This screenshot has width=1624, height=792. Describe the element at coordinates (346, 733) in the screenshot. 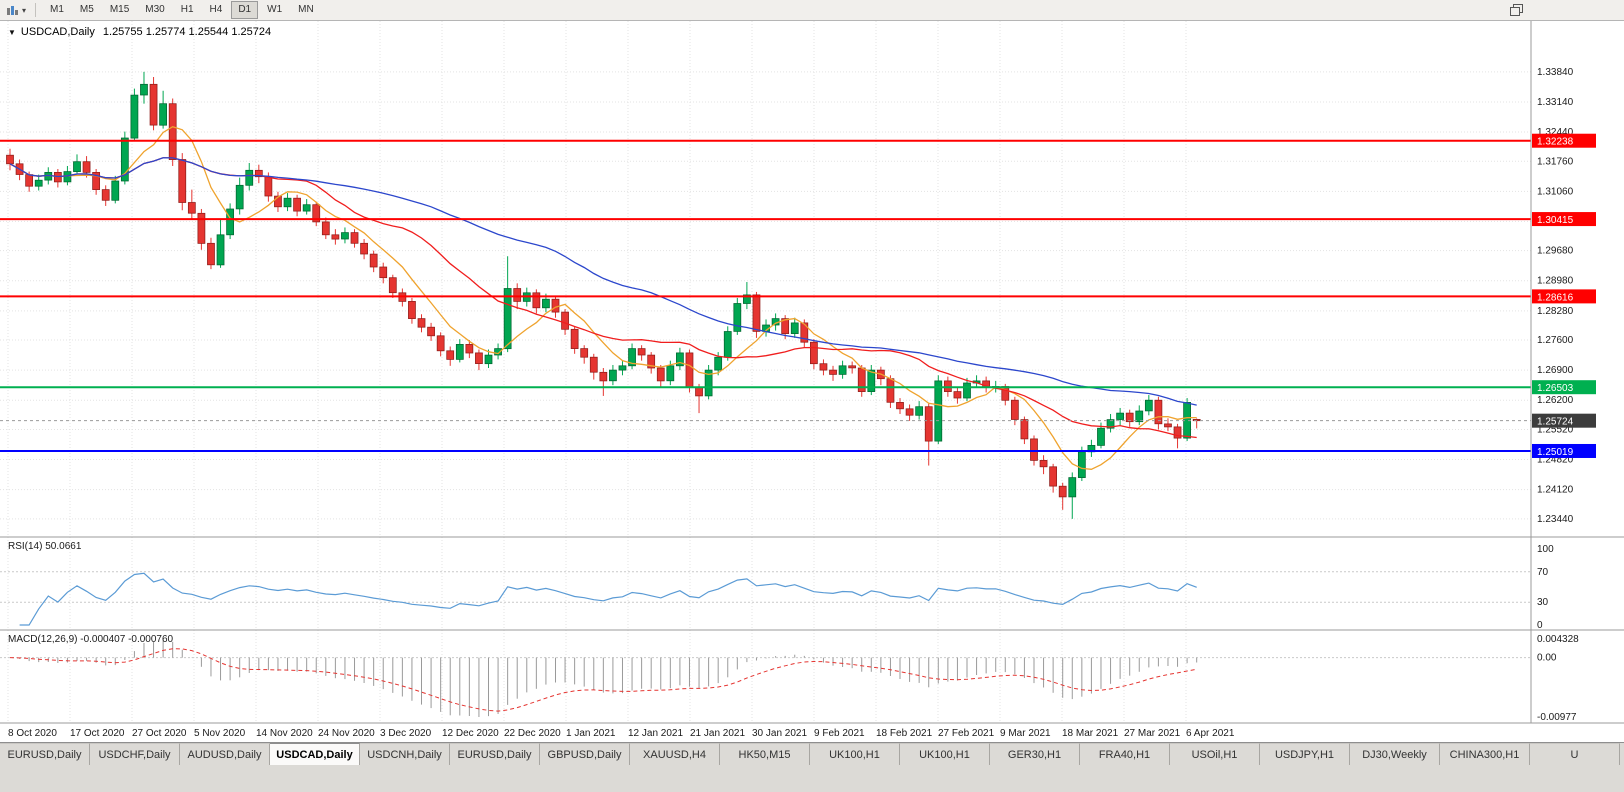

I see `svg-text: 24 Nov 2020` at that location.